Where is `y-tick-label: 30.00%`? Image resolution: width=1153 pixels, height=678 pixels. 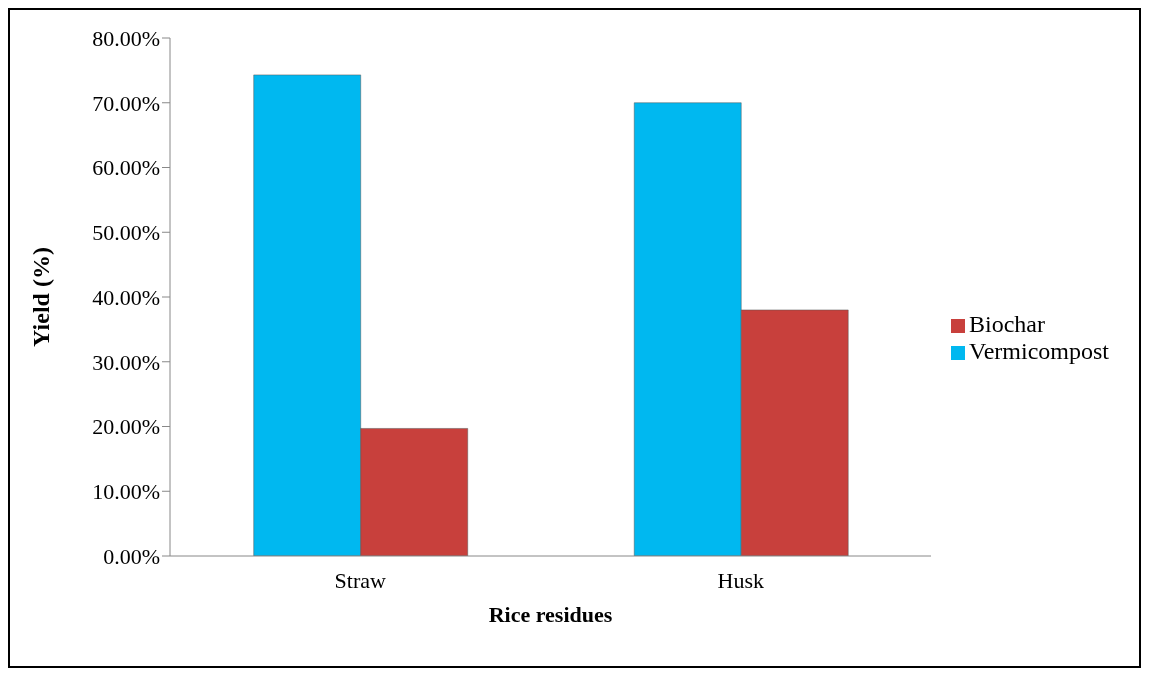 y-tick-label: 30.00% is located at coordinates (126, 362).